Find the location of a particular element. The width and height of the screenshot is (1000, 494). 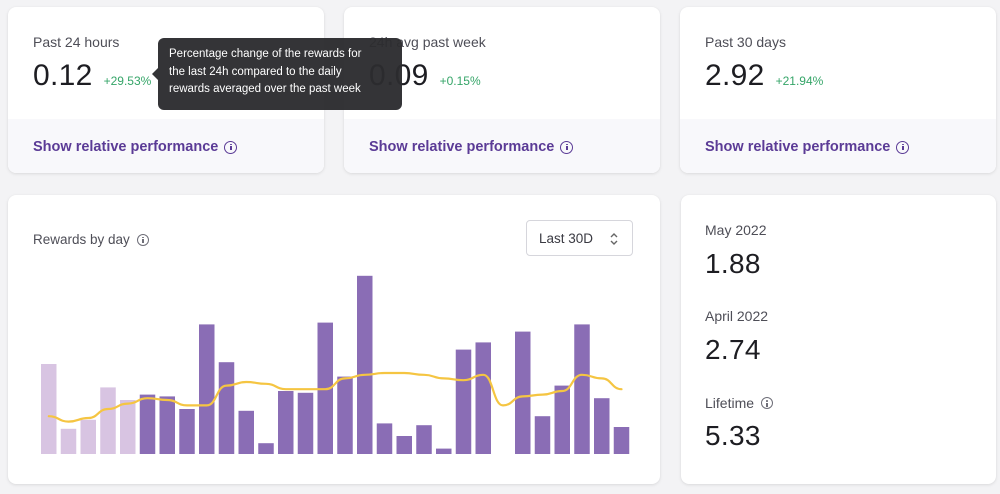

summary-value-may: 1.88 is located at coordinates (733, 263).